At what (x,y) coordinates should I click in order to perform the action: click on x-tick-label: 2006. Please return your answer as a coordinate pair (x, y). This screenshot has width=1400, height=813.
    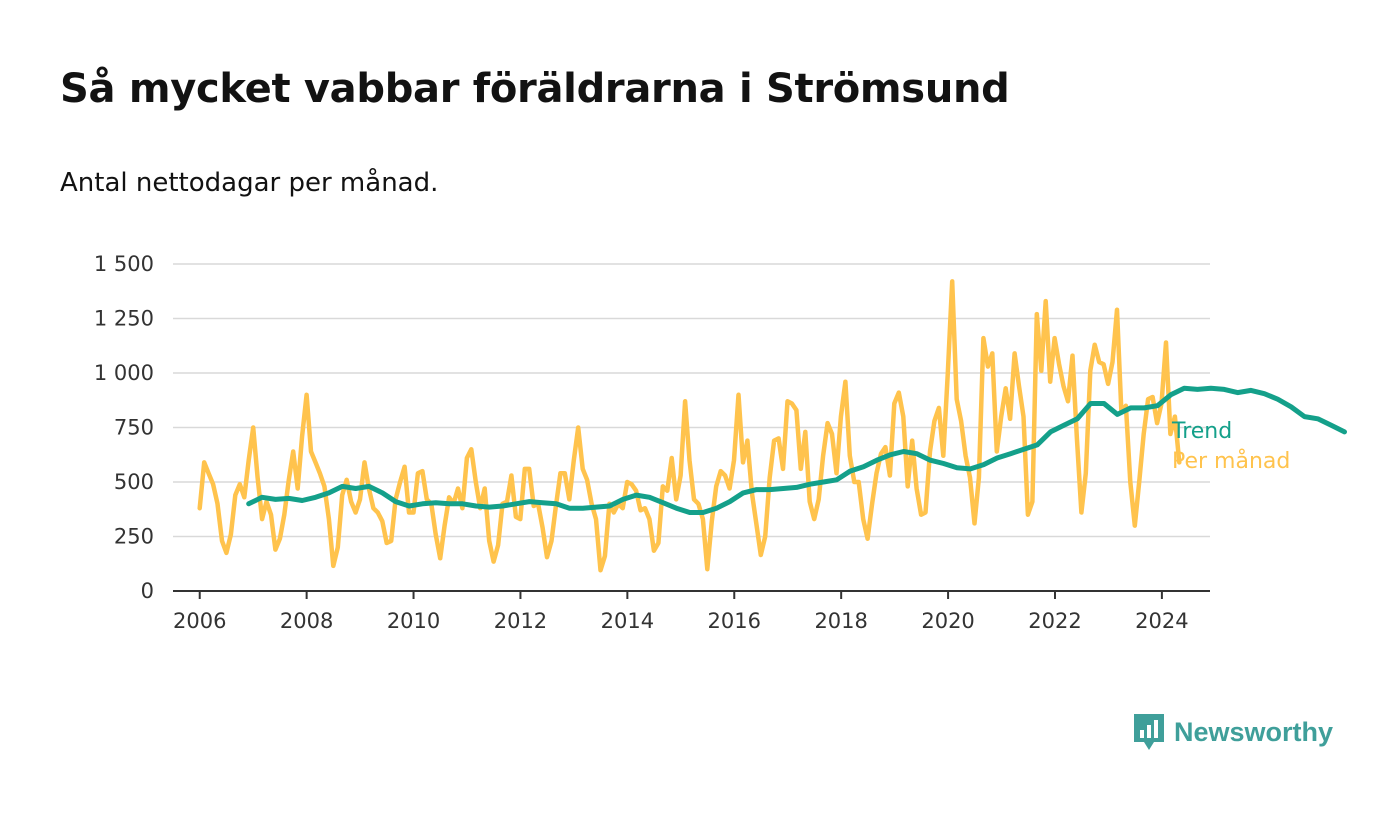
    Looking at the image, I should click on (199, 621).